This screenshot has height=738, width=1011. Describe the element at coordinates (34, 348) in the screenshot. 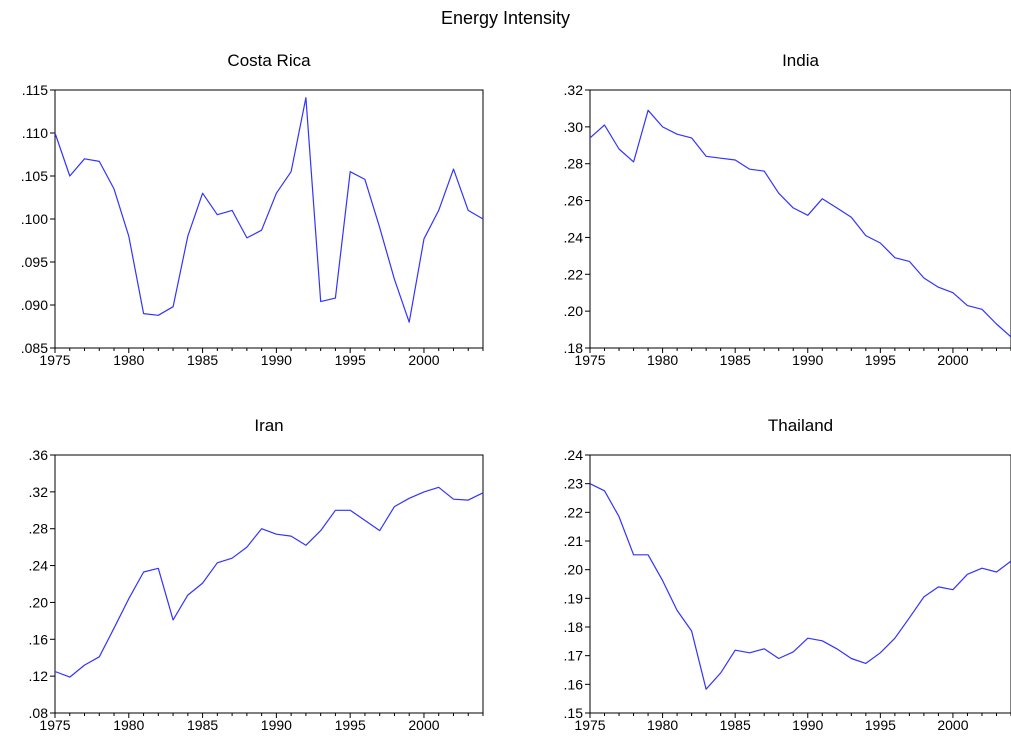

I see `panel-1-ytick-label: .085` at that location.